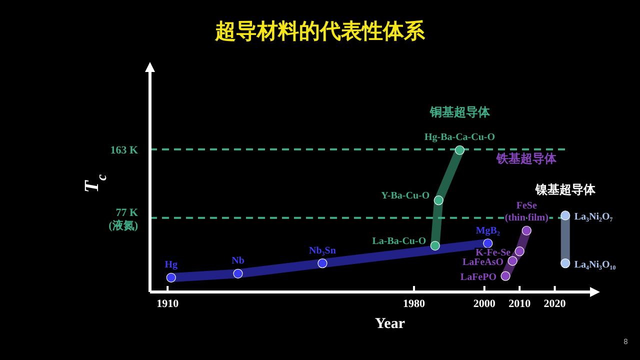  I want to click on annotation: Nb, so click(238, 261).